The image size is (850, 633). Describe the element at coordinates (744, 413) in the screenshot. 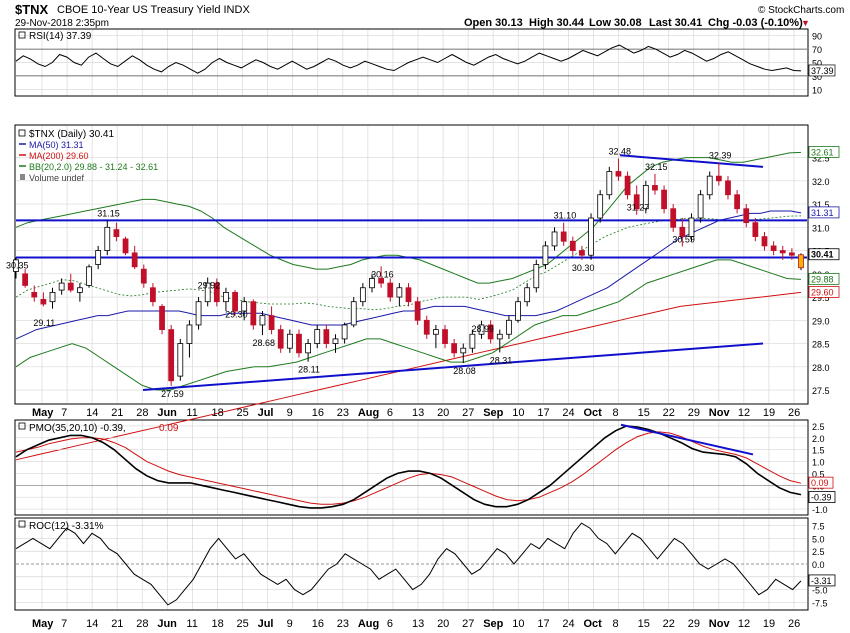

I see `x-axis-label: 12` at that location.